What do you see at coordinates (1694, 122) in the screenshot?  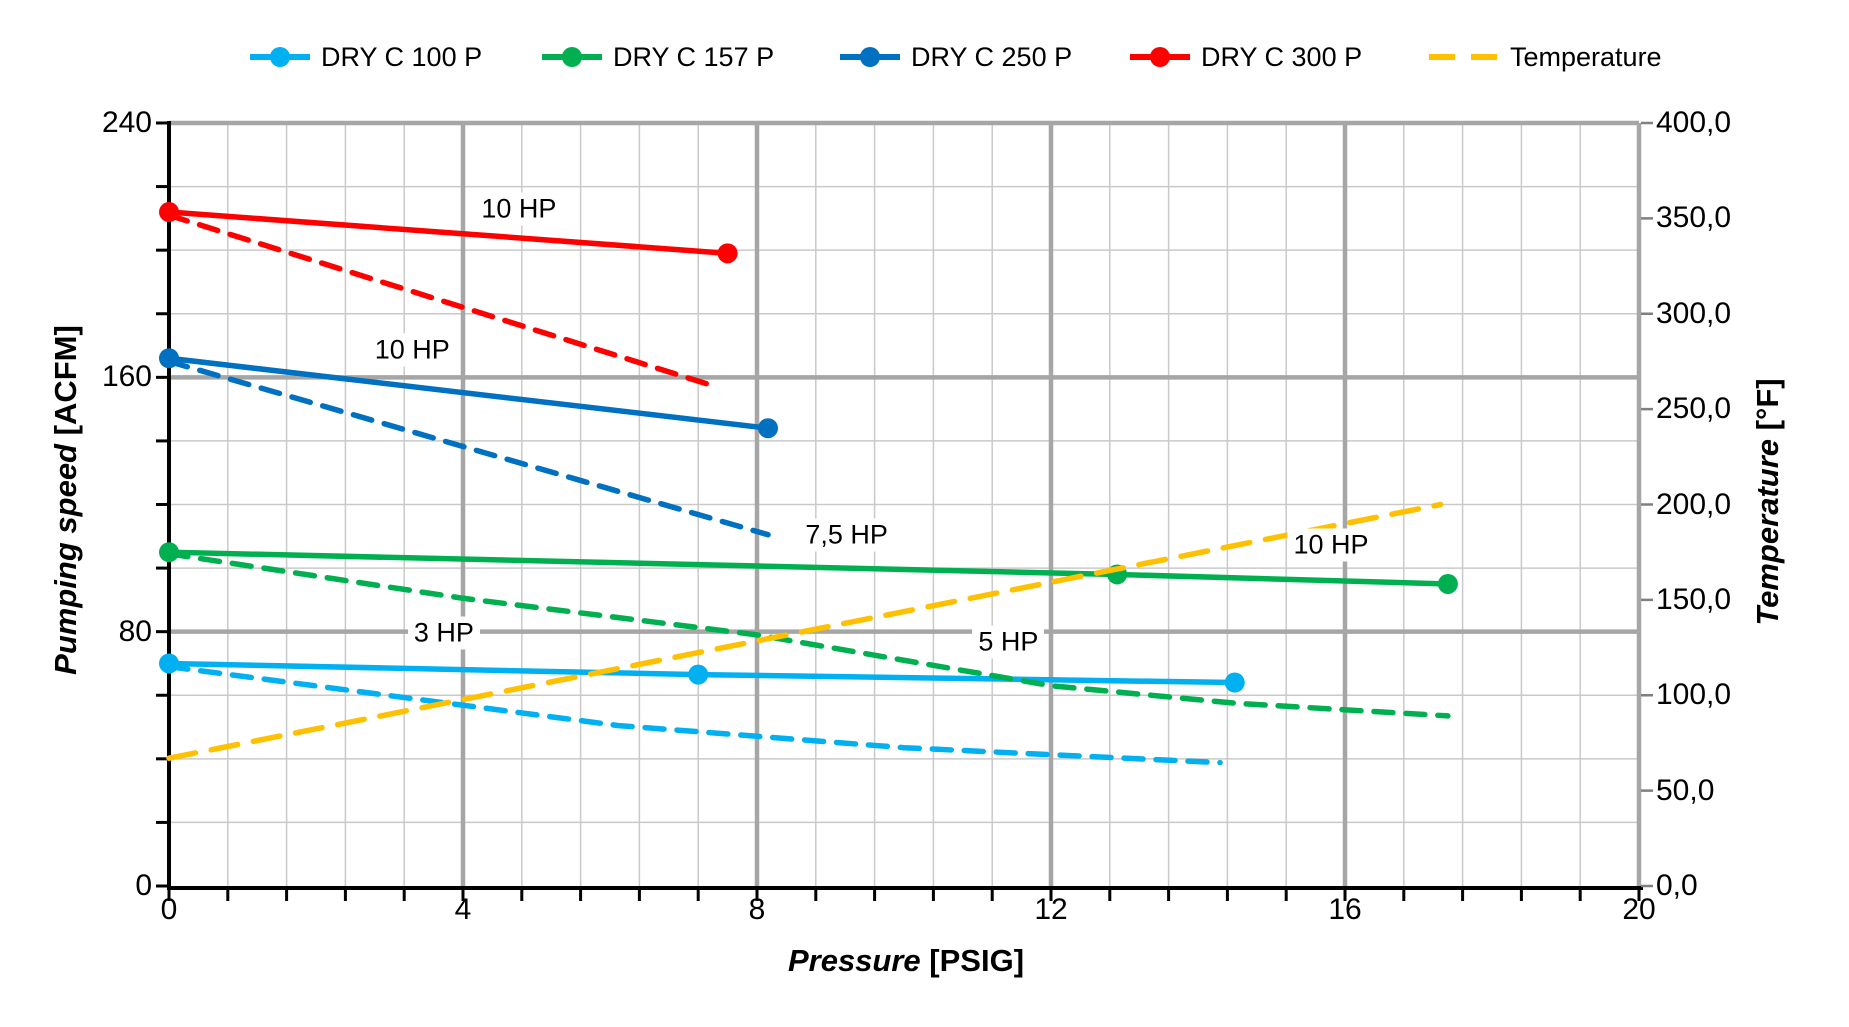 I see `y-right-tick-label: 400,0` at bounding box center [1694, 122].